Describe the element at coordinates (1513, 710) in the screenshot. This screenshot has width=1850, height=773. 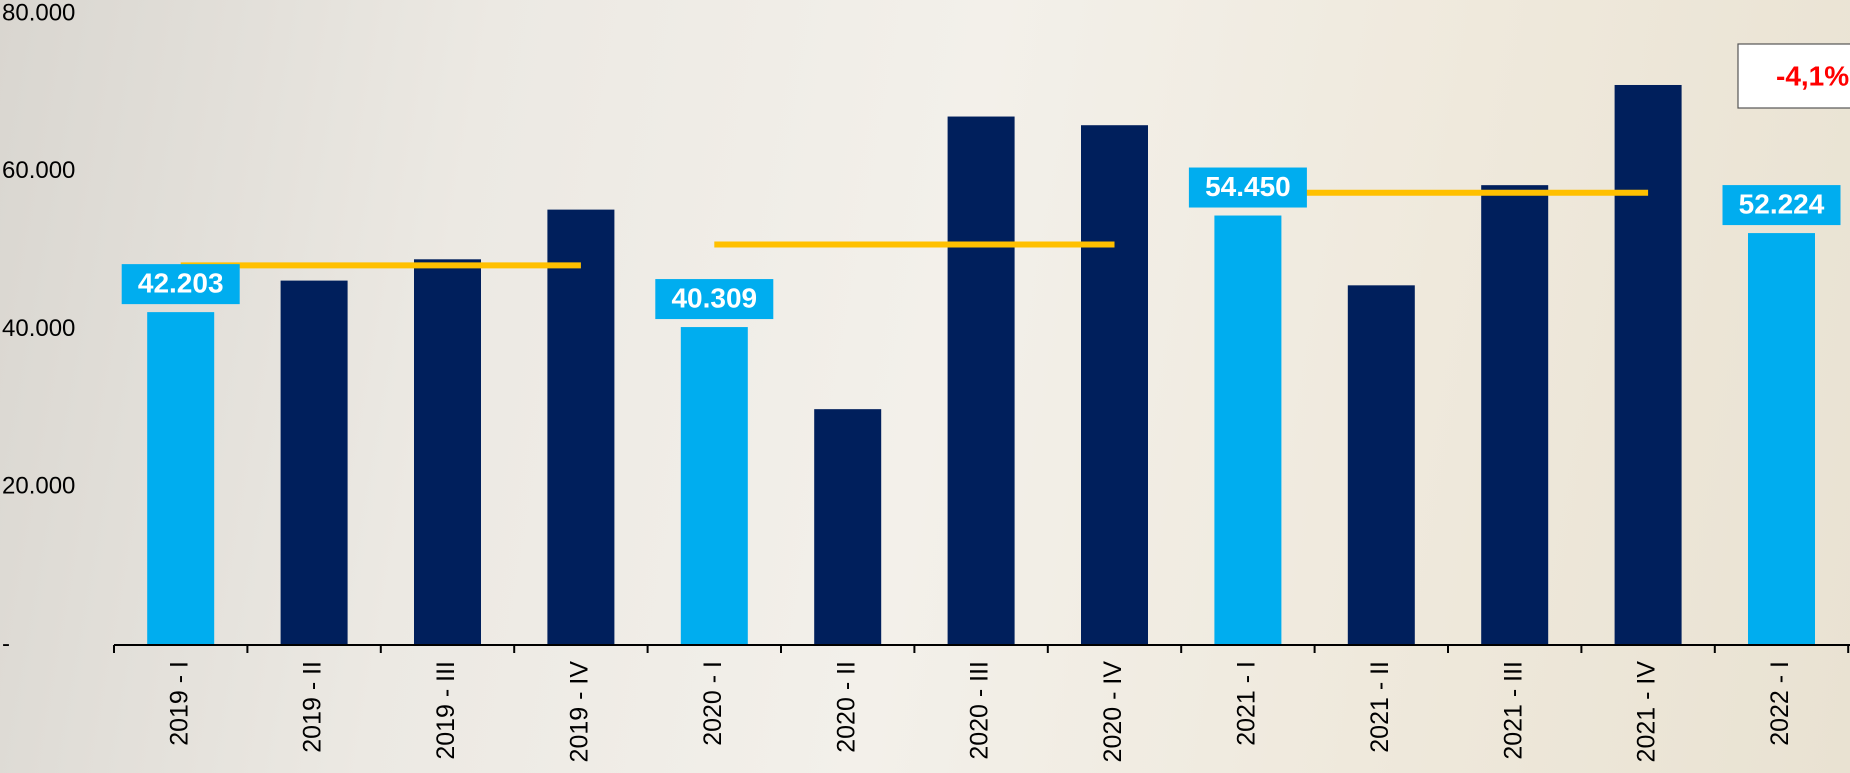
I see `x-tick-label: 2021 - III` at that location.